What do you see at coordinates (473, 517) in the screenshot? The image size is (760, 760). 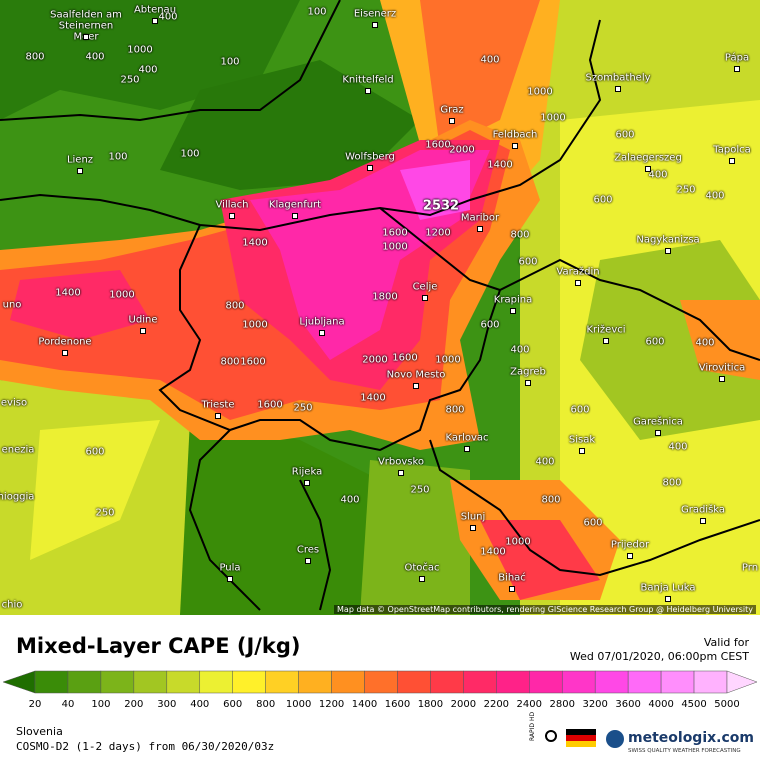 I see `city-label: Slunj` at bounding box center [473, 517].